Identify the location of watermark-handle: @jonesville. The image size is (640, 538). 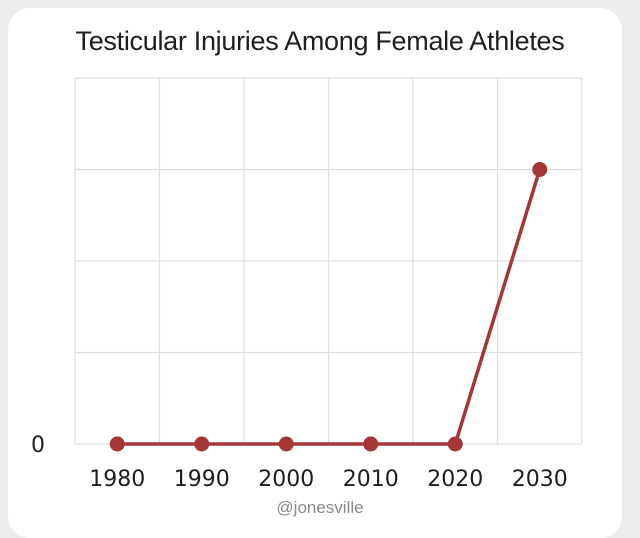
(320, 507).